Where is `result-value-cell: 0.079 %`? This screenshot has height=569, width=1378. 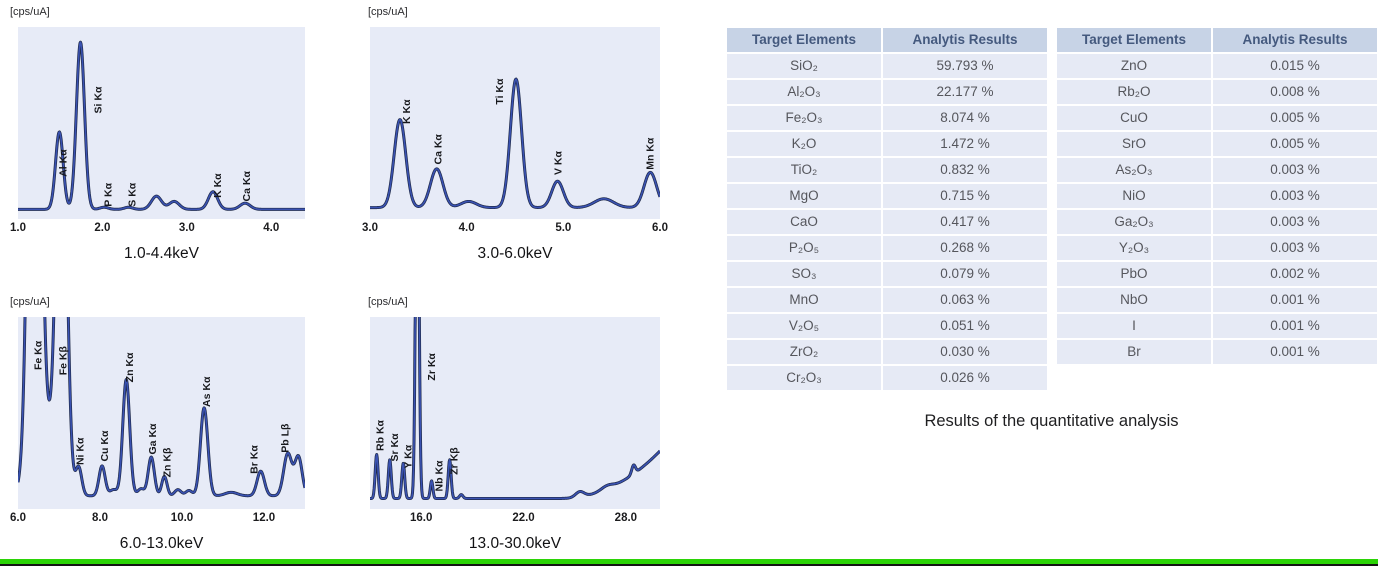
result-value-cell: 0.079 % is located at coordinates (965, 274).